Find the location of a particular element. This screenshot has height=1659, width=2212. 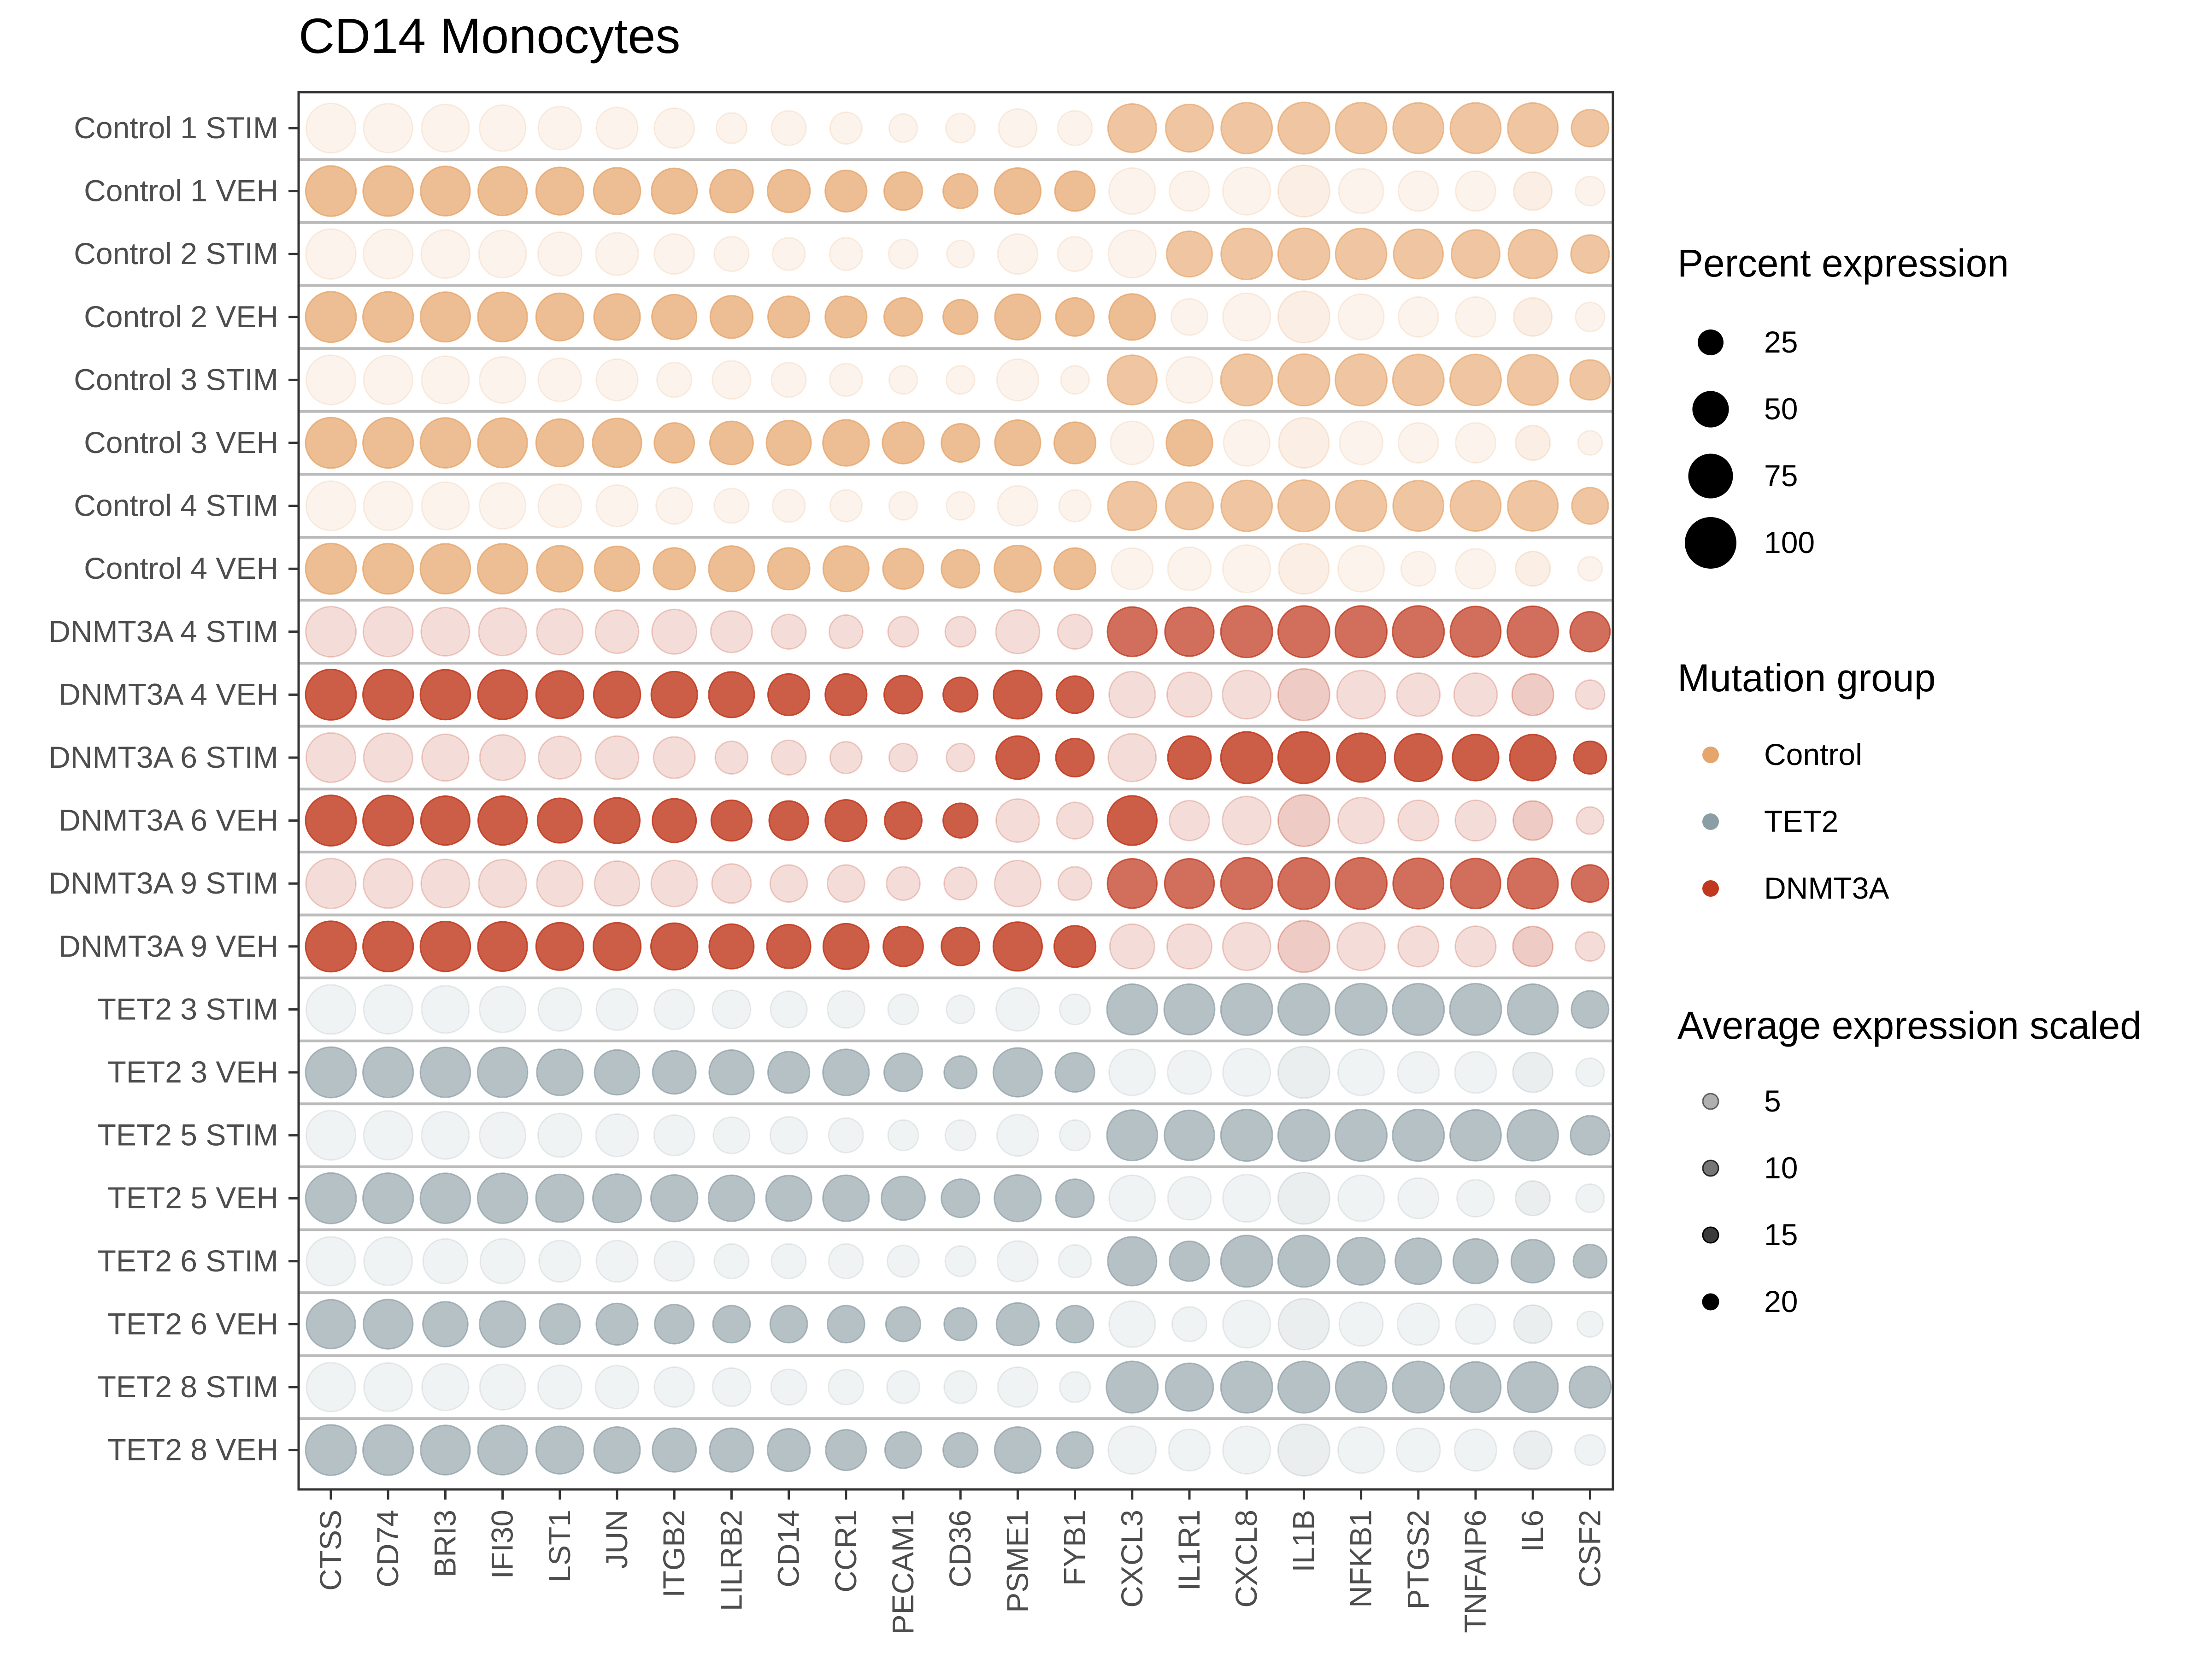

legend-alpha-swatch is located at coordinates (1710, 1302).